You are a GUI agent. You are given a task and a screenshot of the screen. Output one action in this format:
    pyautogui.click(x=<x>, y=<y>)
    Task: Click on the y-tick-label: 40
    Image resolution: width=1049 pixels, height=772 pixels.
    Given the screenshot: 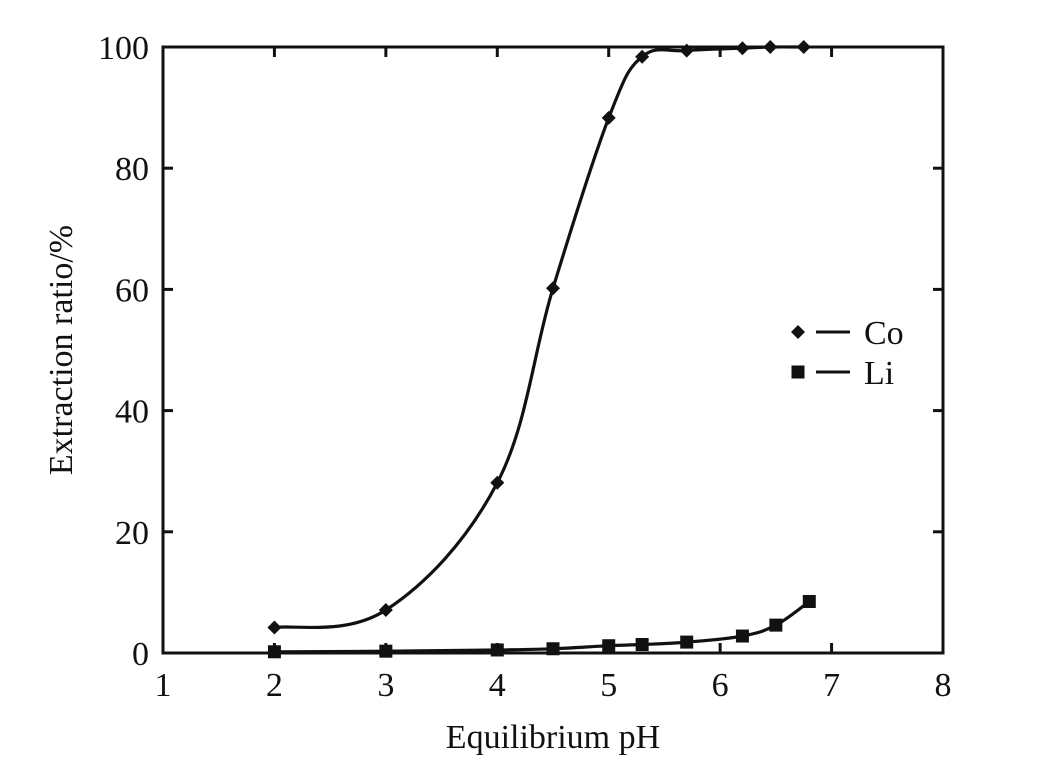 What is the action you would take?
    pyautogui.click(x=132, y=412)
    